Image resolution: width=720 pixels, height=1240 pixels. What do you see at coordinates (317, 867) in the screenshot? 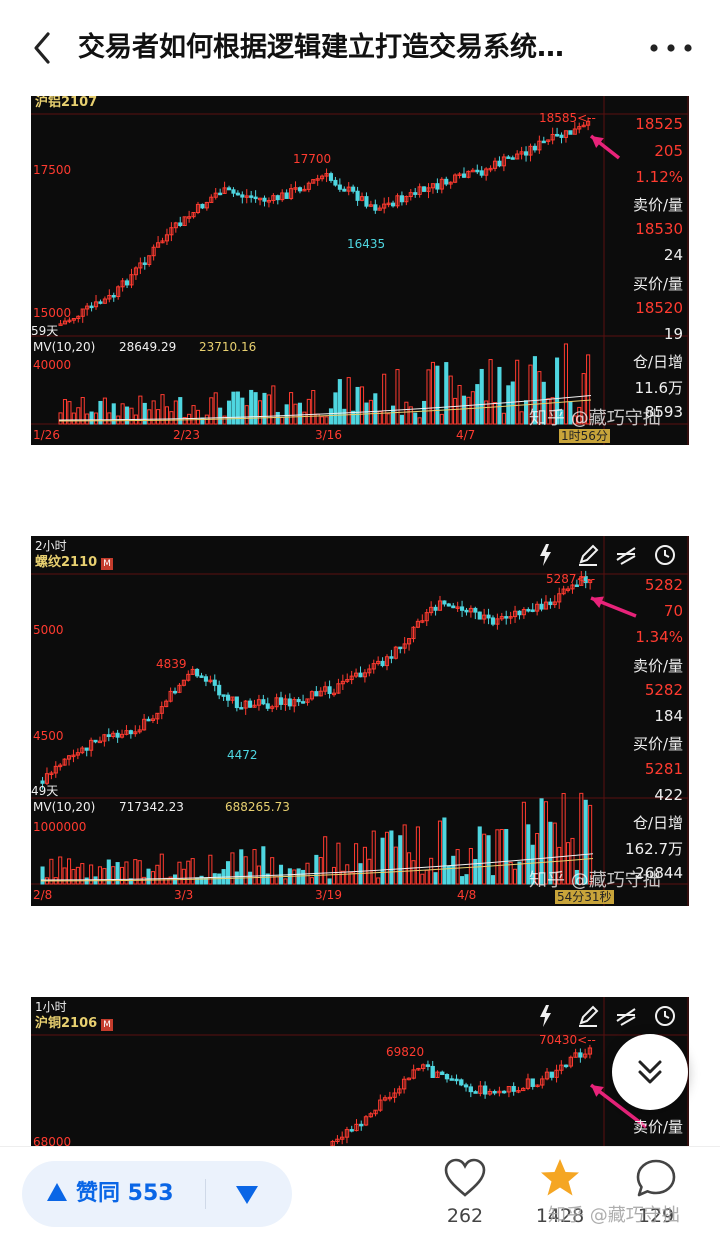
I see `ma-line` at bounding box center [317, 867].